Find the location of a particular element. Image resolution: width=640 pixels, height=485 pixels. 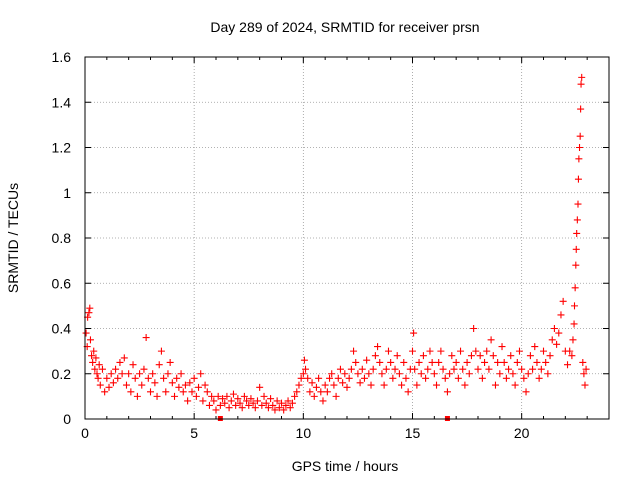

y-tick-label: 0.8 is located at coordinates (62, 238).